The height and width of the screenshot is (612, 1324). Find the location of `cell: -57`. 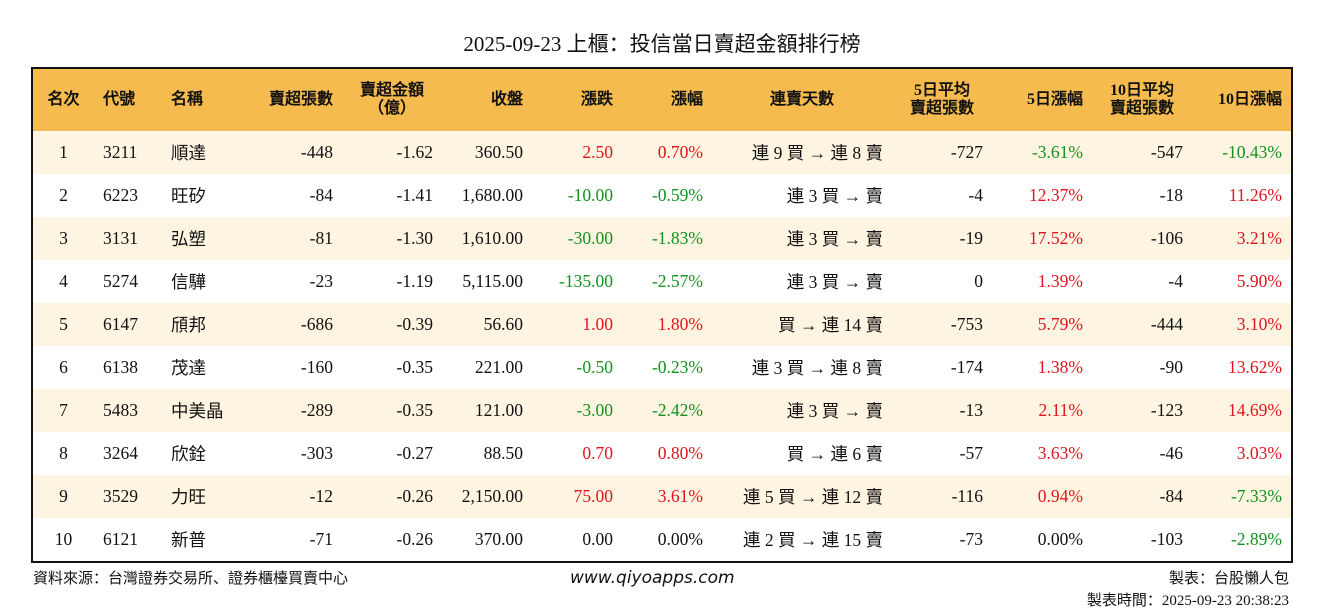

cell: -57 is located at coordinates (971, 453).